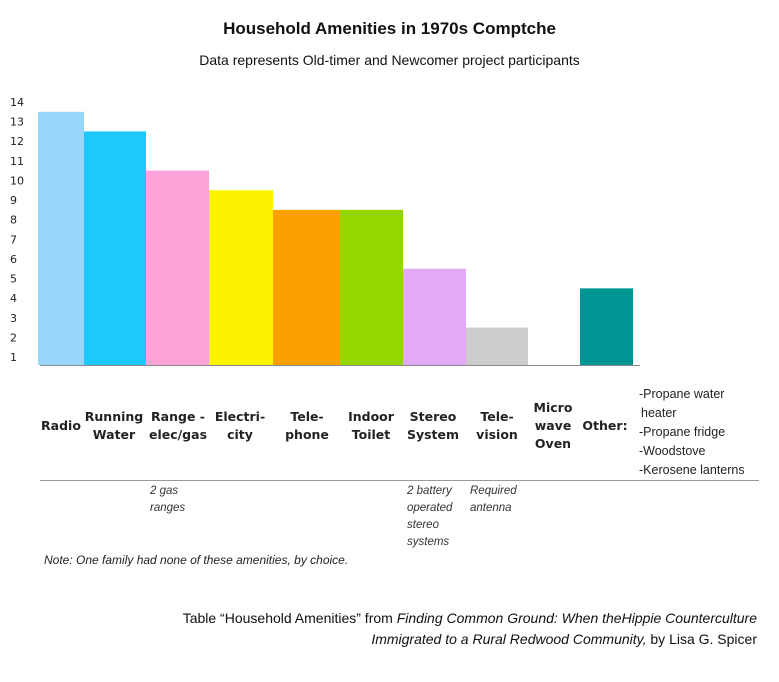  What do you see at coordinates (164, 491) in the screenshot?
I see `range-note-line: 2 gas` at bounding box center [164, 491].